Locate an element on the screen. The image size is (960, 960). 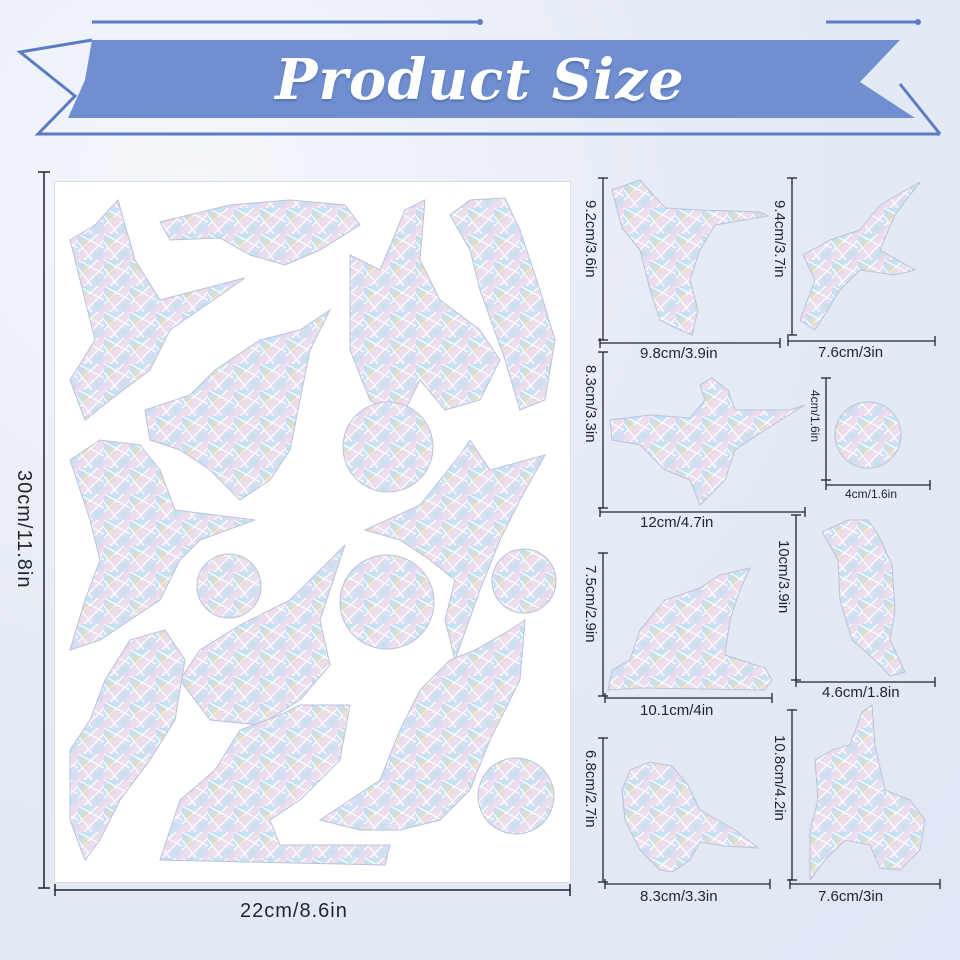
spread-wing-bird-icon is located at coordinates (707, 441).